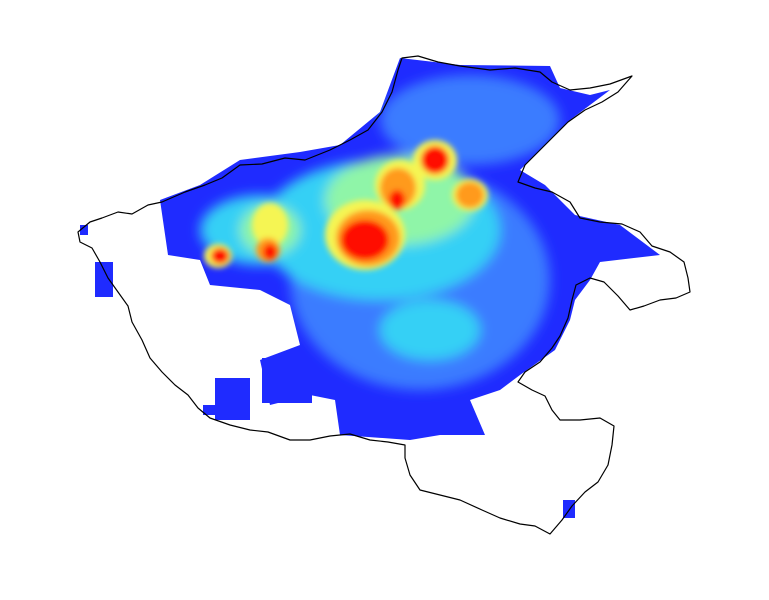 The image size is (769, 600). Describe the element at coordinates (430, 330) in the screenshot. I see `heat-blob-cyan` at that location.